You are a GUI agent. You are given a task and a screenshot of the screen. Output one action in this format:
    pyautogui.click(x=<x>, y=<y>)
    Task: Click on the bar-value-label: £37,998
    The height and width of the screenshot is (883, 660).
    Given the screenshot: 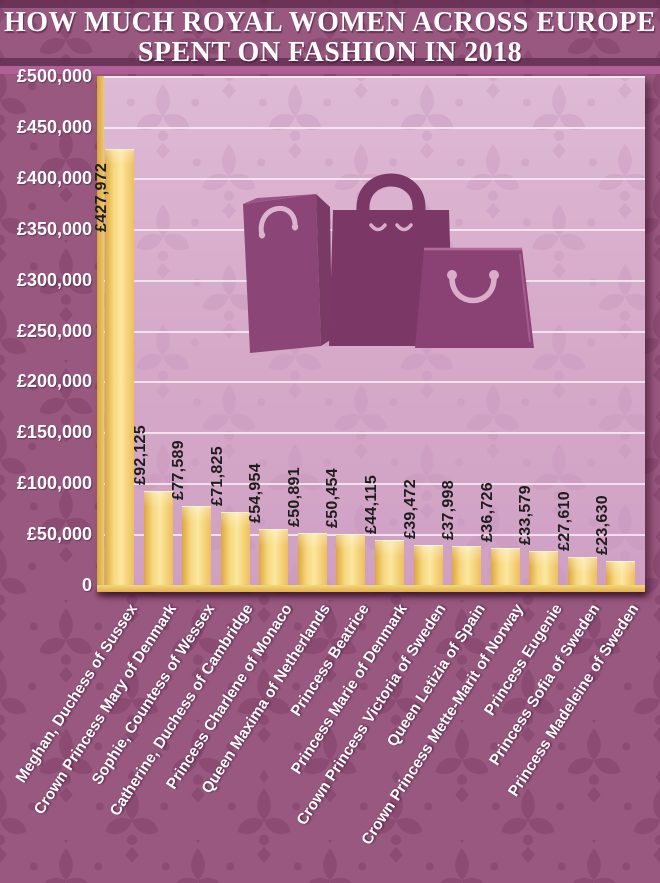 What is the action you would take?
    pyautogui.click(x=448, y=510)
    